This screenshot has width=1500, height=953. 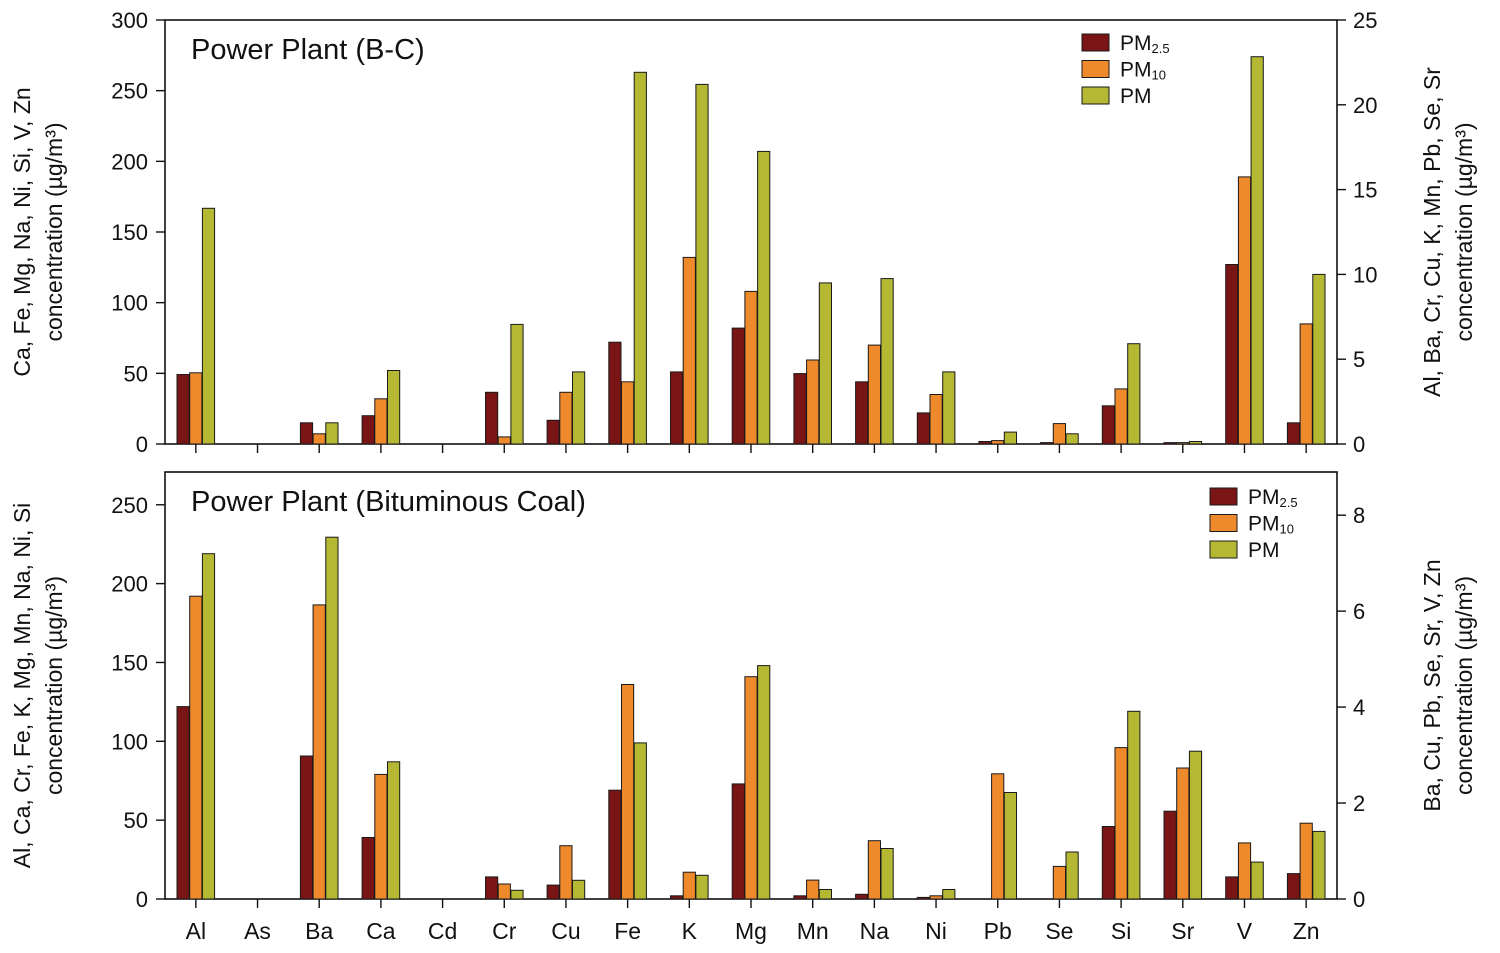 I want to click on right-axis-tick-label: 25, so click(x=1365, y=20).